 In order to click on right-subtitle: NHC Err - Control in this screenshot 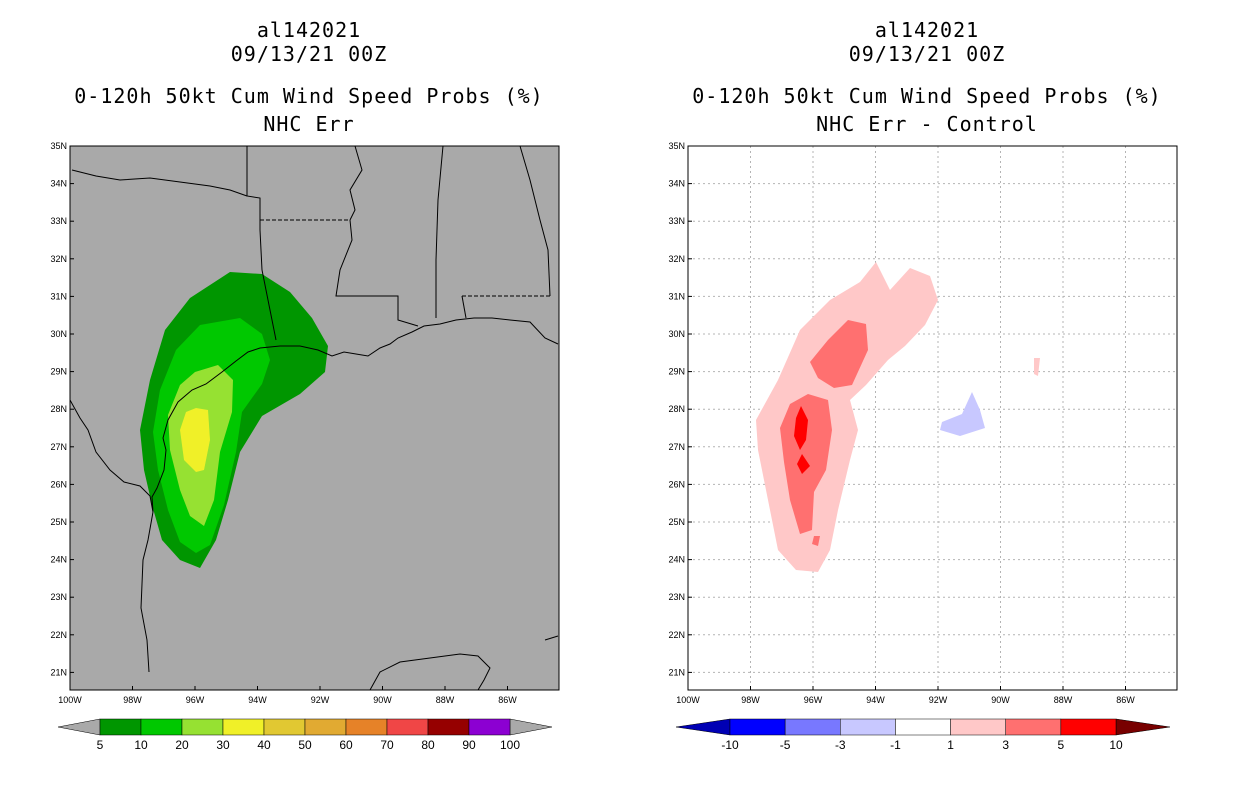, I will do `click(927, 124)`.